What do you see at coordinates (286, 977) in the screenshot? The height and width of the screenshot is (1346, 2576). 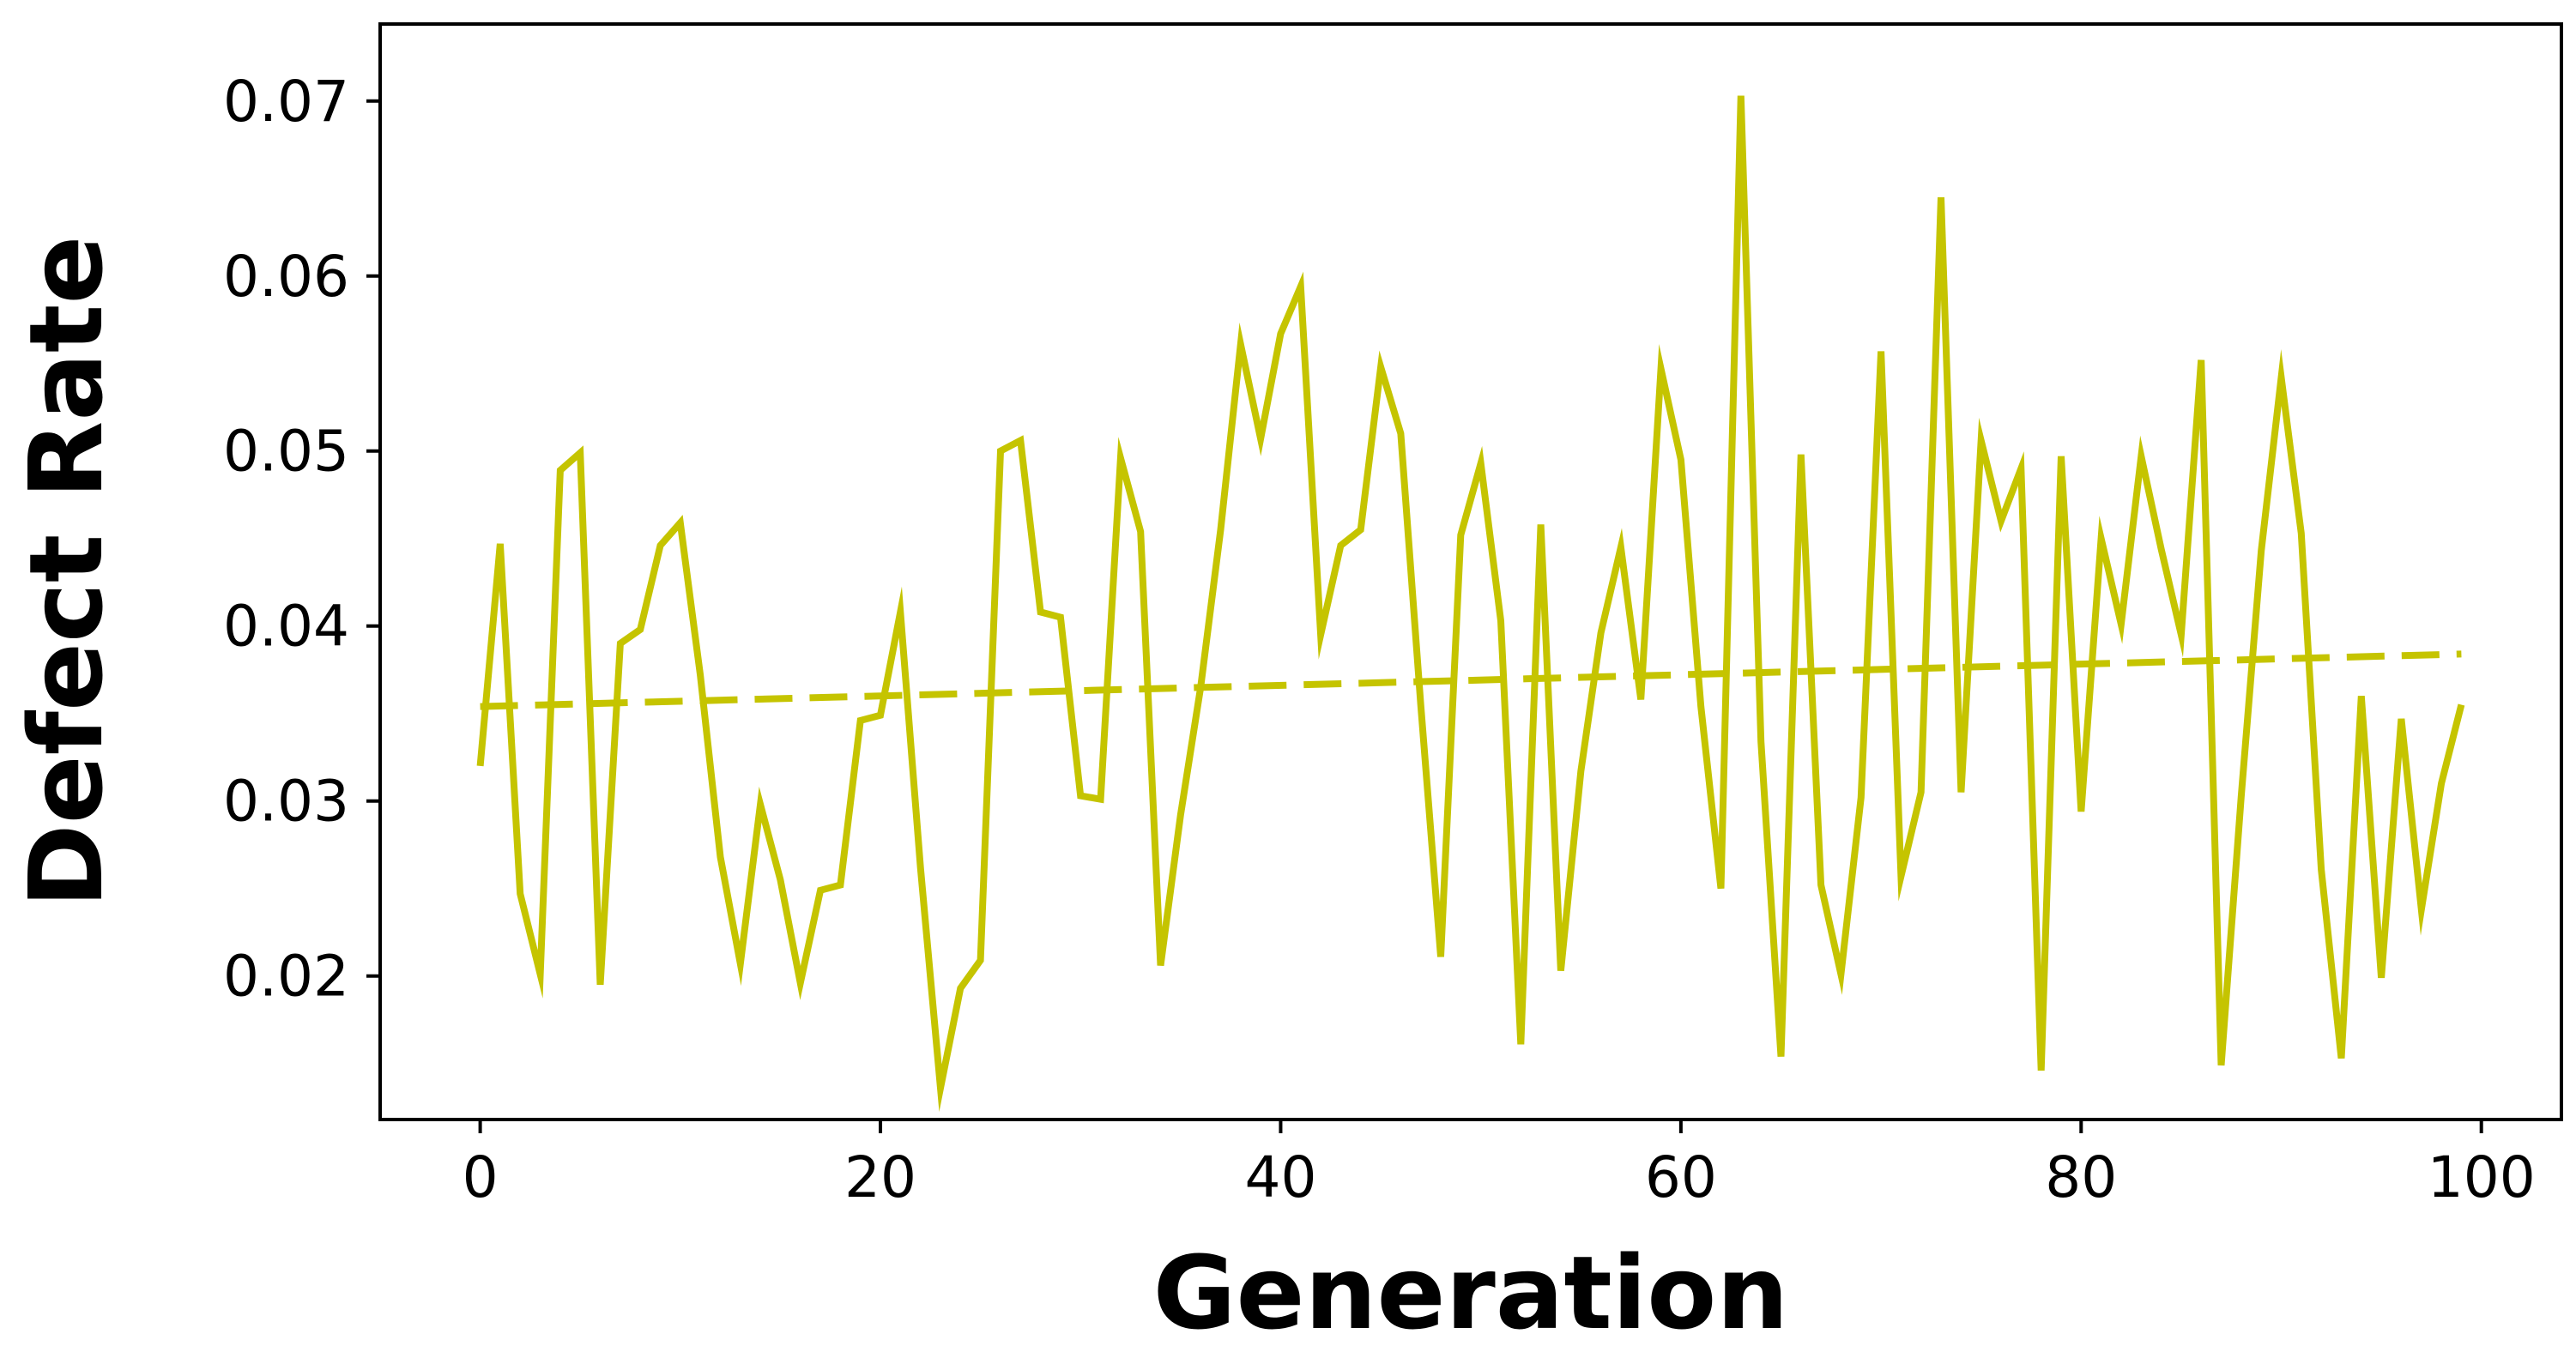 I see `y-tick-label: 0.02` at bounding box center [286, 977].